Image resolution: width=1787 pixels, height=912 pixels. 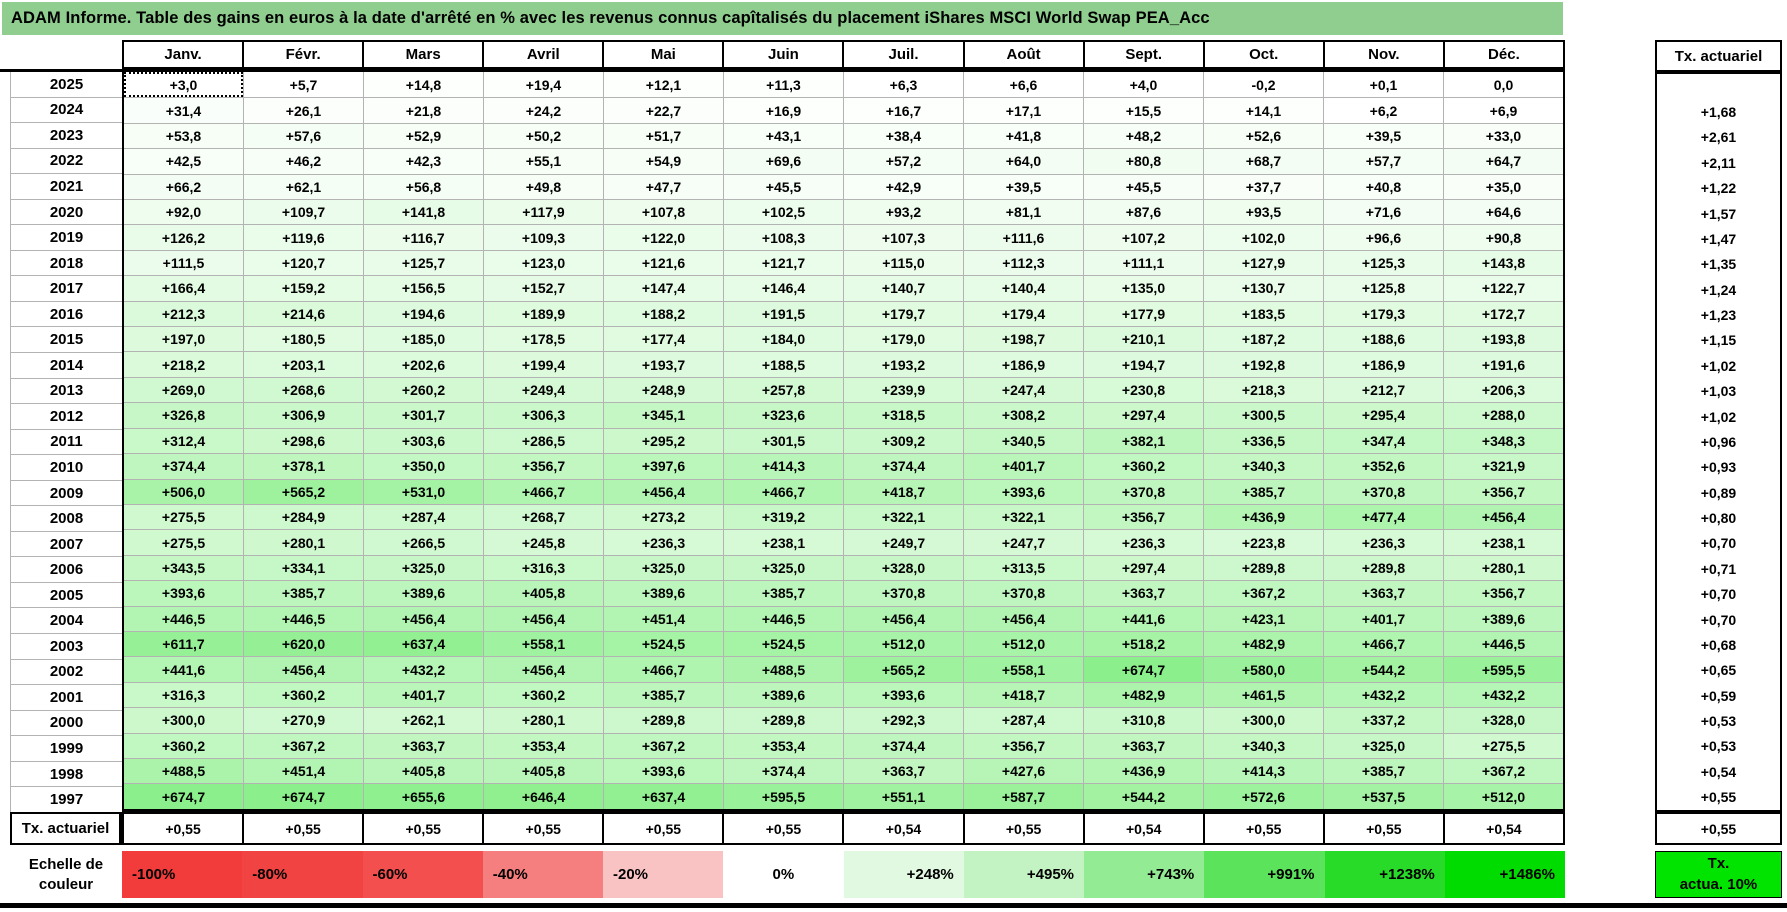 What do you see at coordinates (543, 313) in the screenshot?
I see `gain-cell: +189,9` at bounding box center [543, 313].